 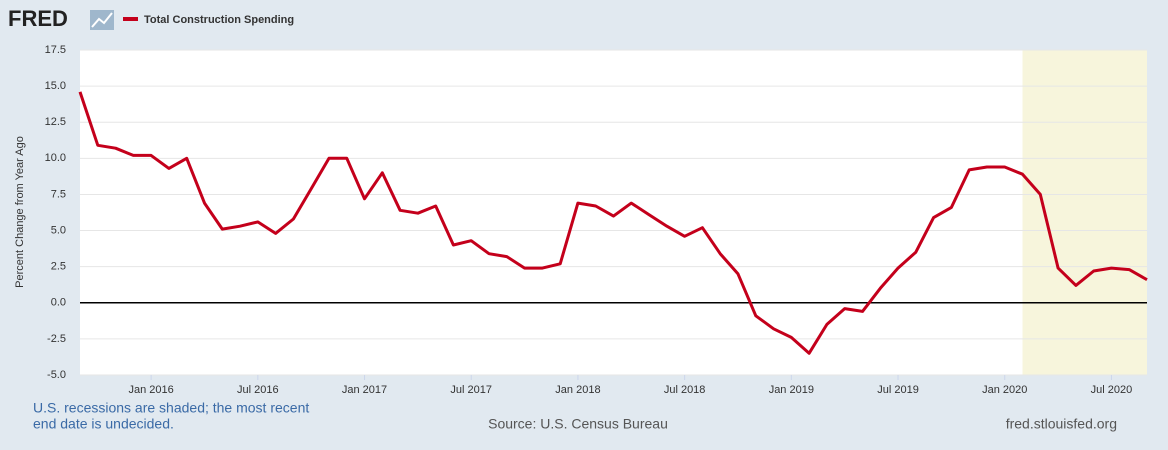 What do you see at coordinates (151, 390) in the screenshot?
I see `x-tick-label: Jan 2016` at bounding box center [151, 390].